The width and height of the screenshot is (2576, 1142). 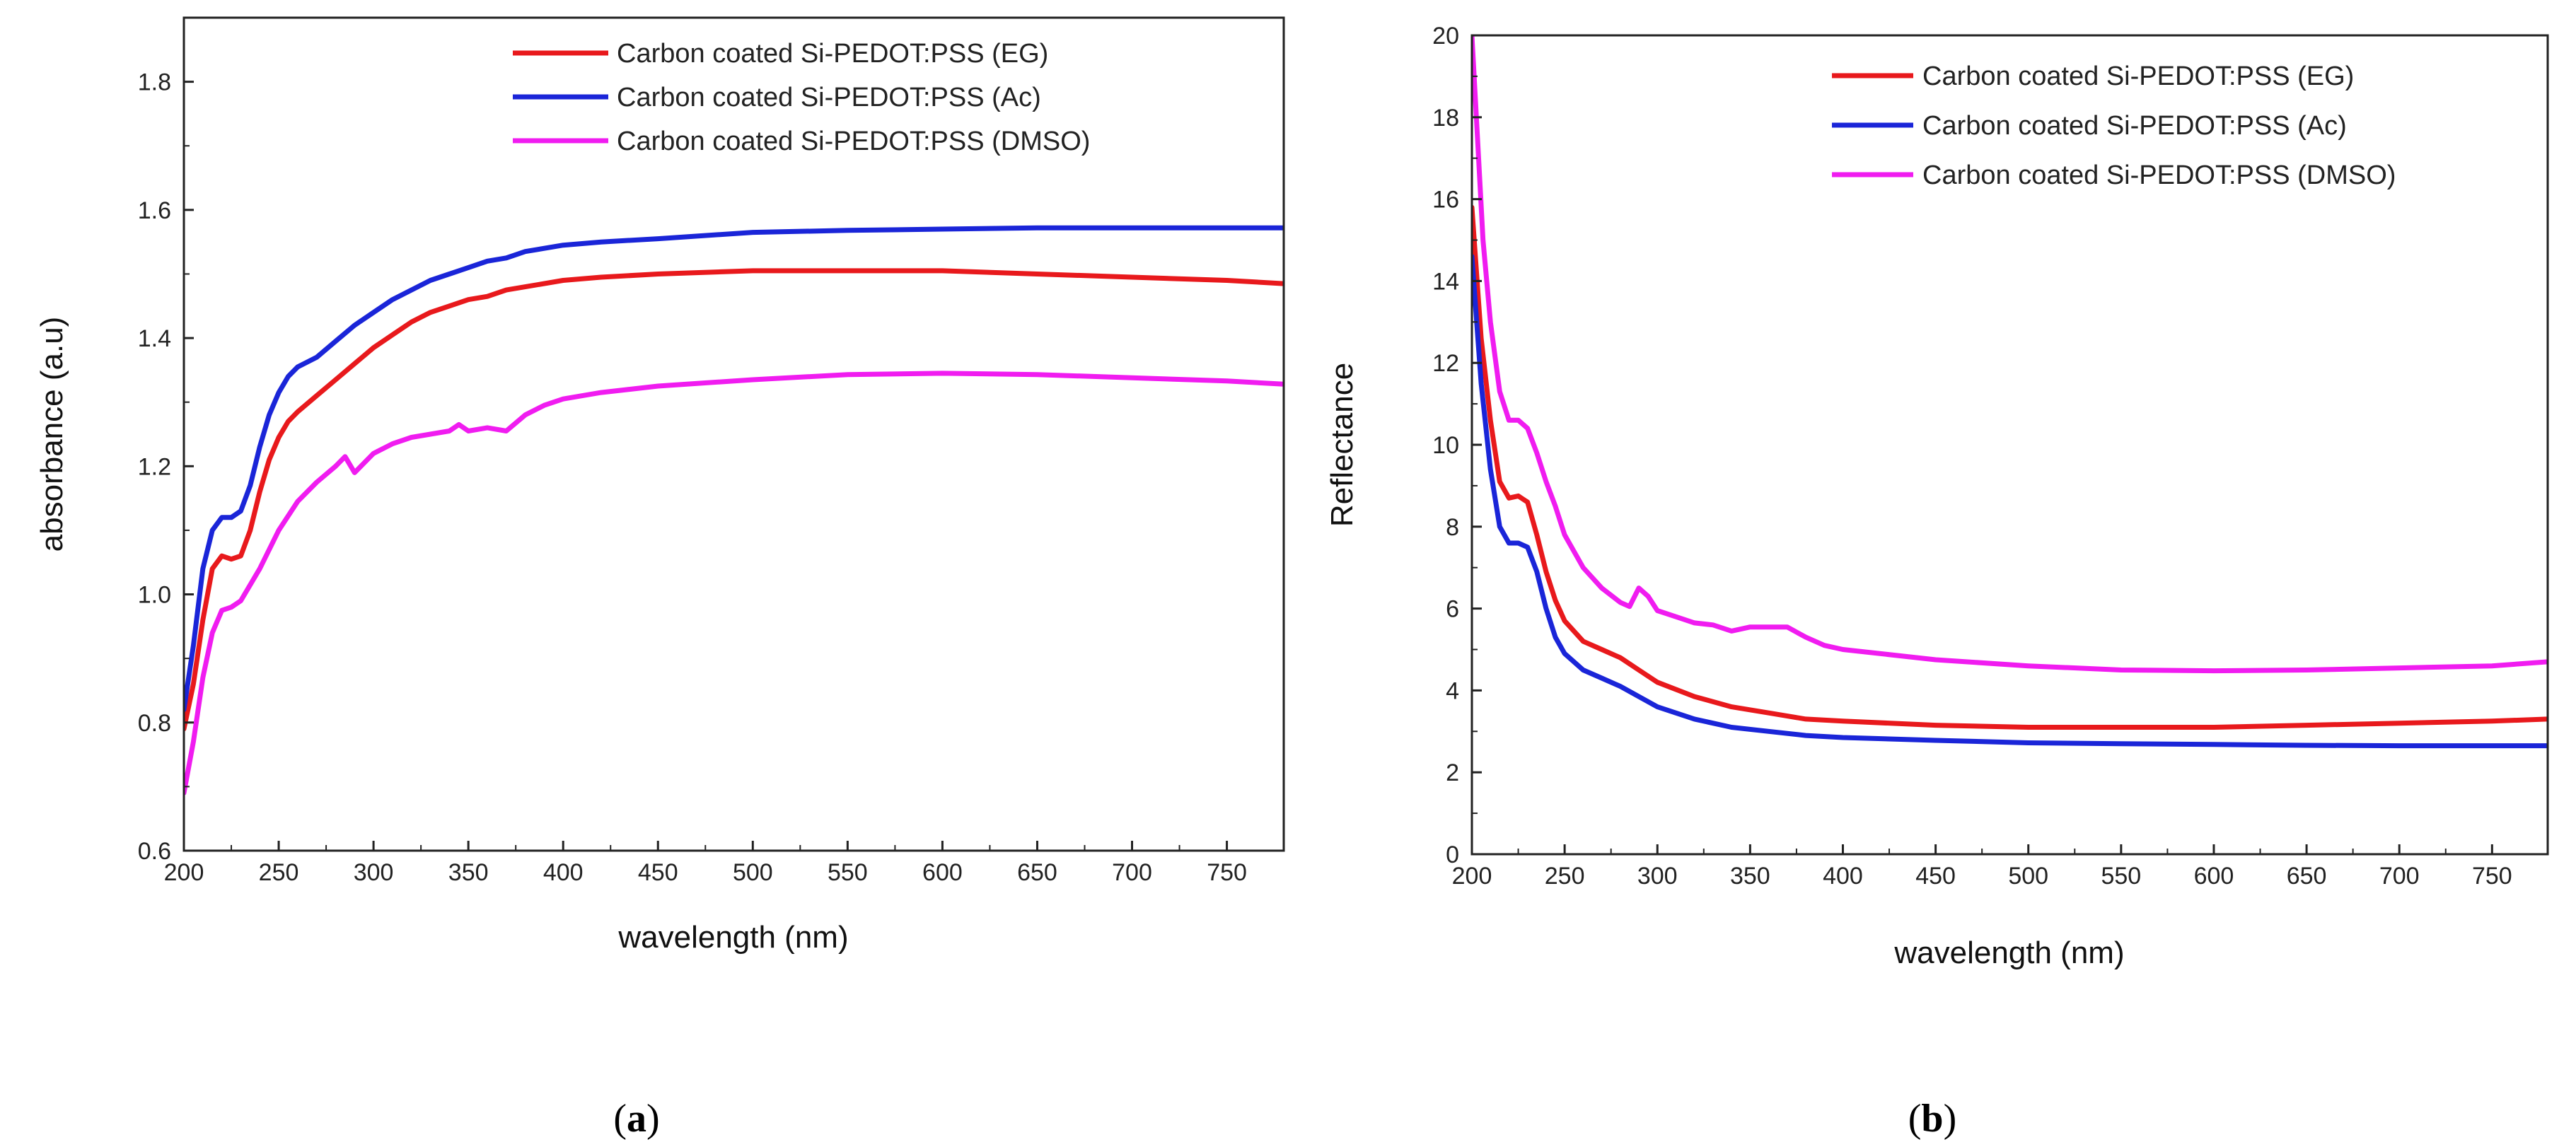 What do you see at coordinates (2159, 175) in the screenshot?
I see `reflectance-legend-label-2: Carbon coated Si-PEDOT:PSS (DMSO)` at bounding box center [2159, 175].